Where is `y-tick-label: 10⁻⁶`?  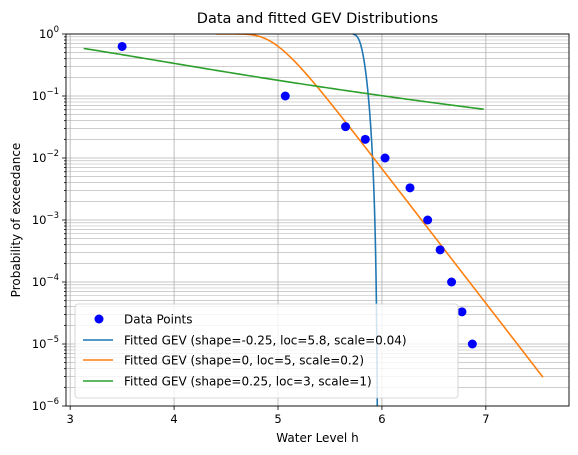 y-tick-label: 10⁻⁶ is located at coordinates (45, 405).